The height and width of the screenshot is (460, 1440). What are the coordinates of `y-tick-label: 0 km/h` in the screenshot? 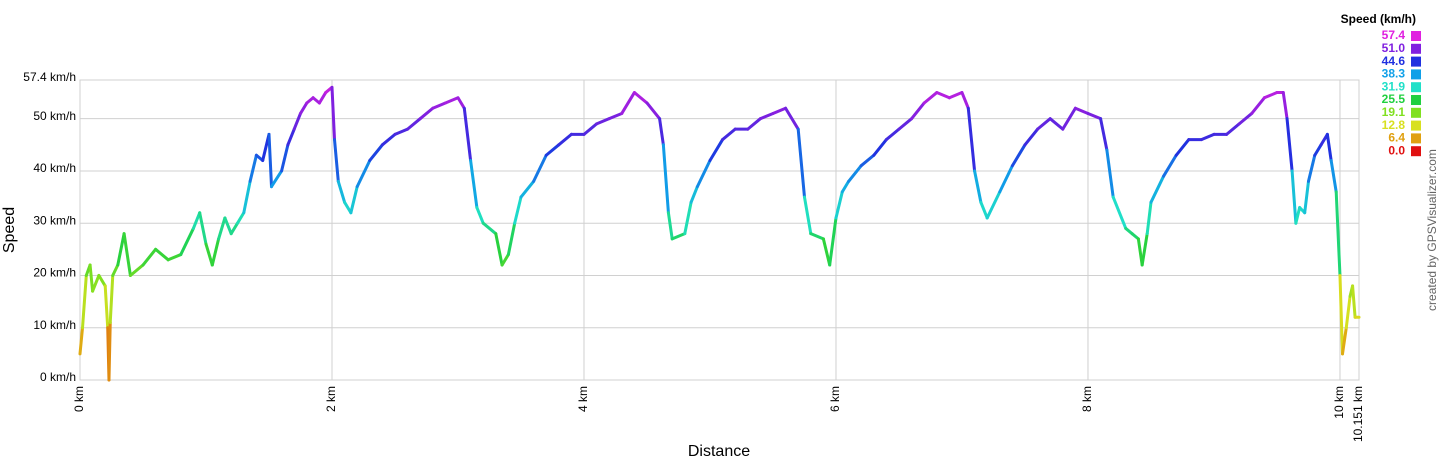 It's located at (58, 377).